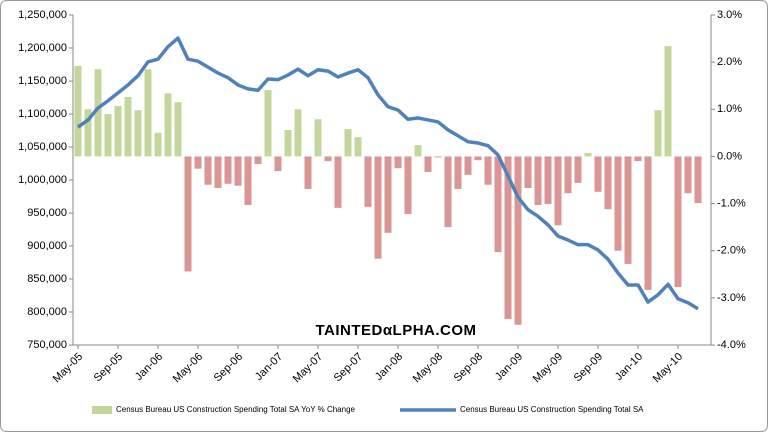 The height and width of the screenshot is (433, 769). I want to click on y-tick-label: 1,000,000, so click(42, 180).